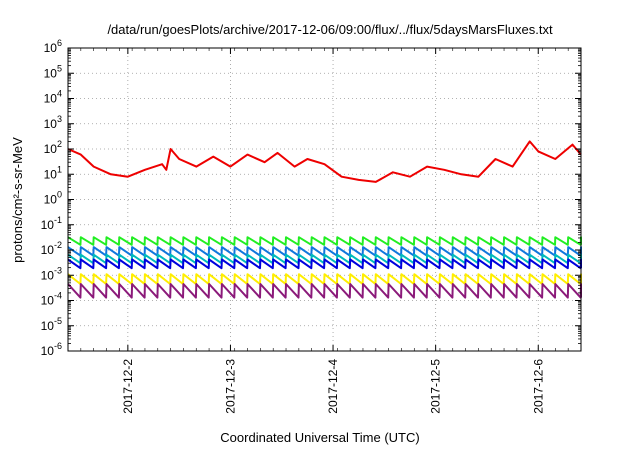 This screenshot has width=640, height=453. What do you see at coordinates (53, 122) in the screenshot?
I see `y-tick-label: 10³` at bounding box center [53, 122].